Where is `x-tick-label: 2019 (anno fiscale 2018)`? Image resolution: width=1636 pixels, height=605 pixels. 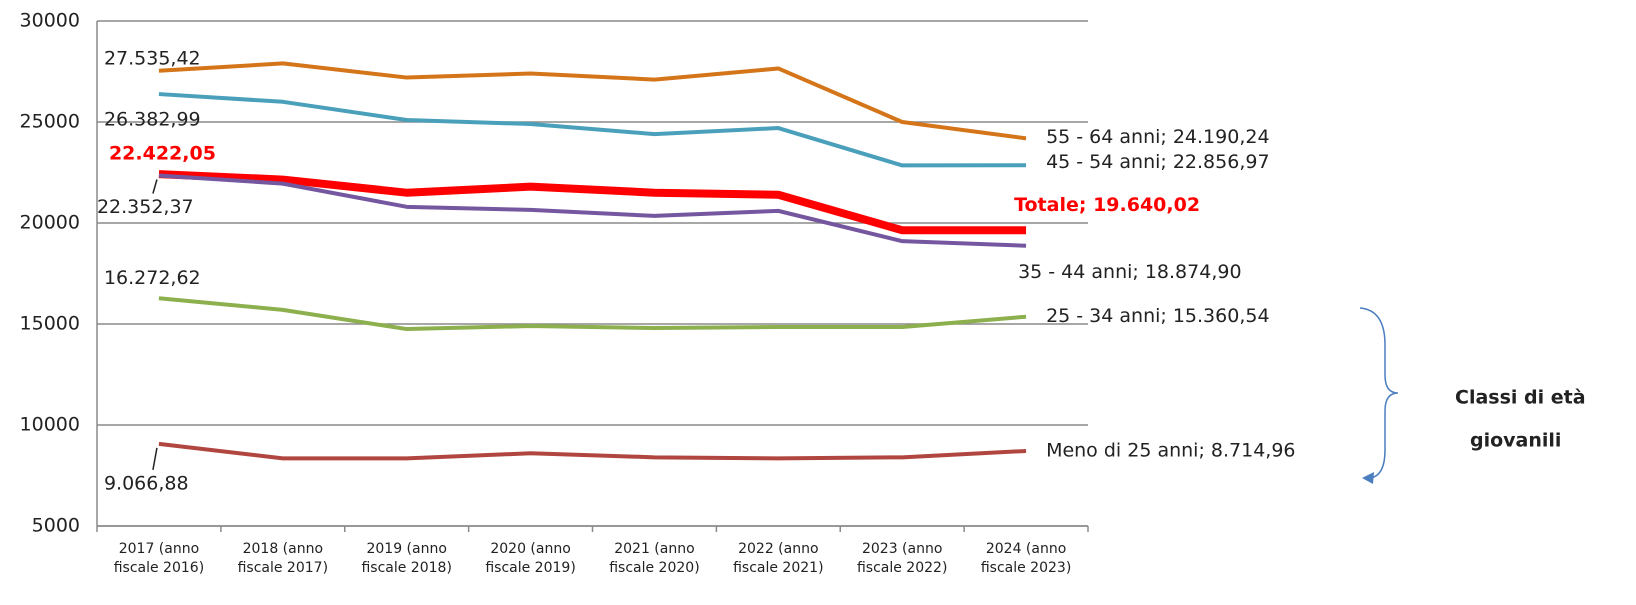 x-tick-label: 2019 (anno fiscale 2018) is located at coordinates (406, 558).